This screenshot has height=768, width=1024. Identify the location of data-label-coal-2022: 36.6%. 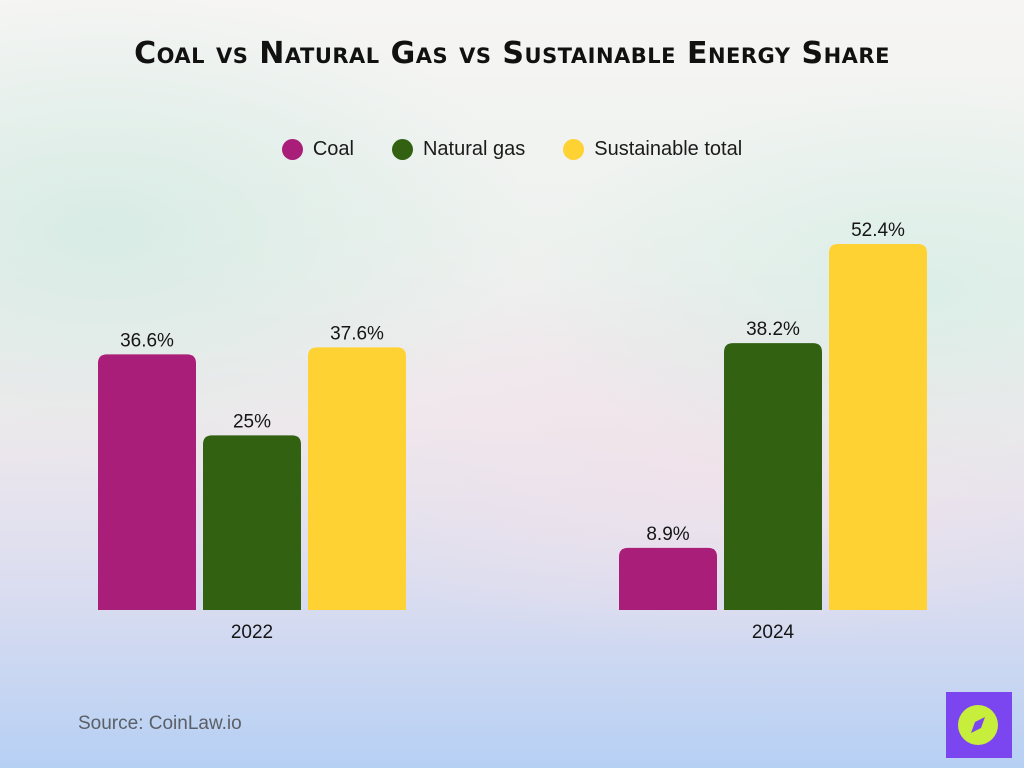
(147, 340).